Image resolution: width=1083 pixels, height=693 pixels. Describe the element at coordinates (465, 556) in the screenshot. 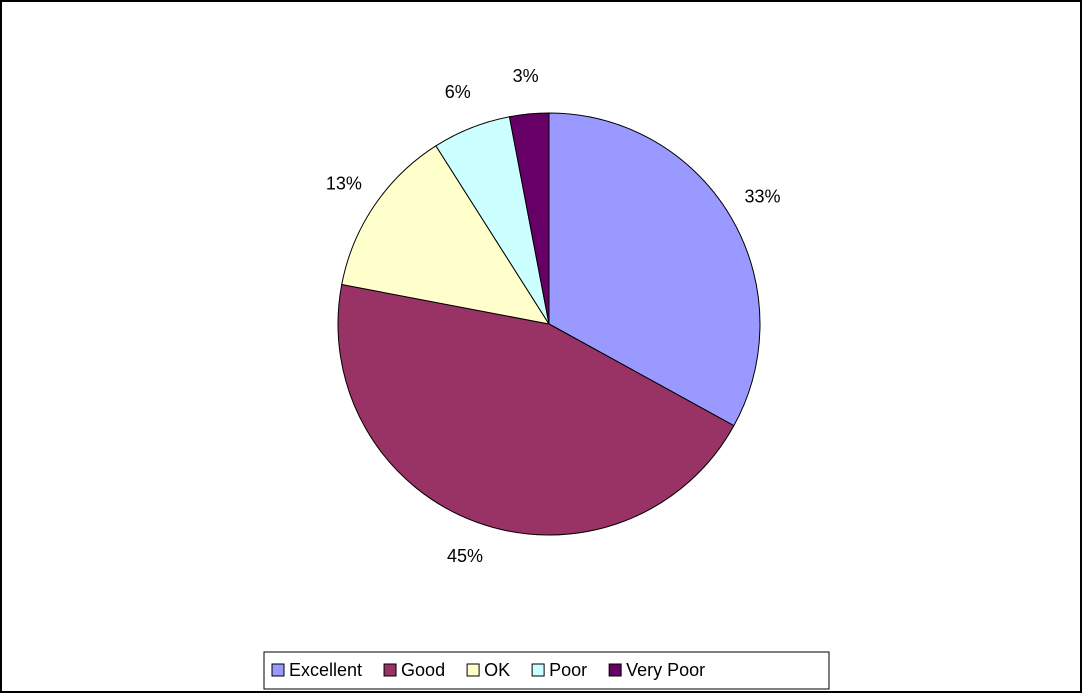

I see `slice-label: 45%` at that location.